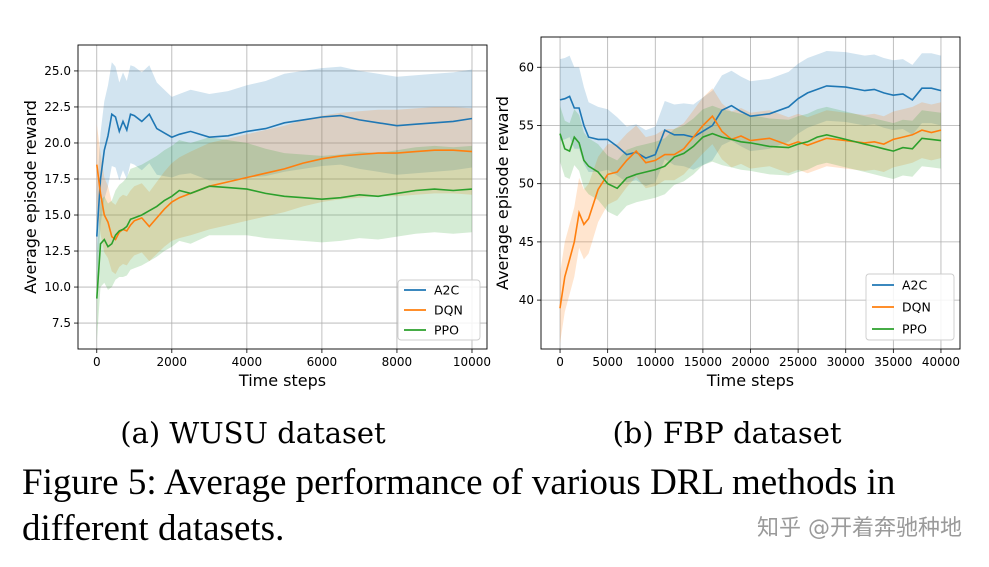 The image size is (989, 567). I want to click on x-tick-label: 8000, so click(397, 362).